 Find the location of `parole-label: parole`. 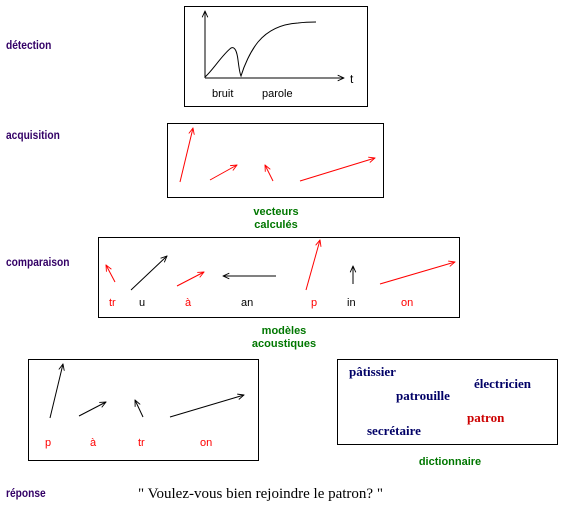

parole-label: parole is located at coordinates (277, 94).